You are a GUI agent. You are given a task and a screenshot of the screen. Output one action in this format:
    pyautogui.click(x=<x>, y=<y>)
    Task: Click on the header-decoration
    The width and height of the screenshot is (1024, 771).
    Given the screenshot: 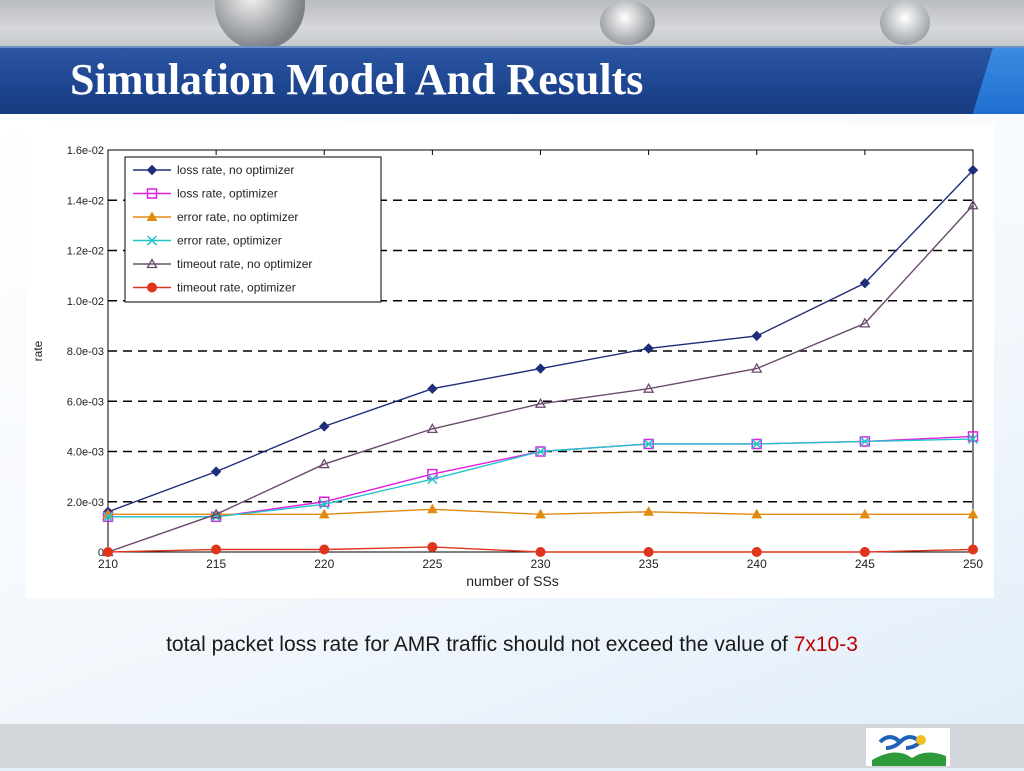 What is the action you would take?
    pyautogui.click(x=512, y=24)
    